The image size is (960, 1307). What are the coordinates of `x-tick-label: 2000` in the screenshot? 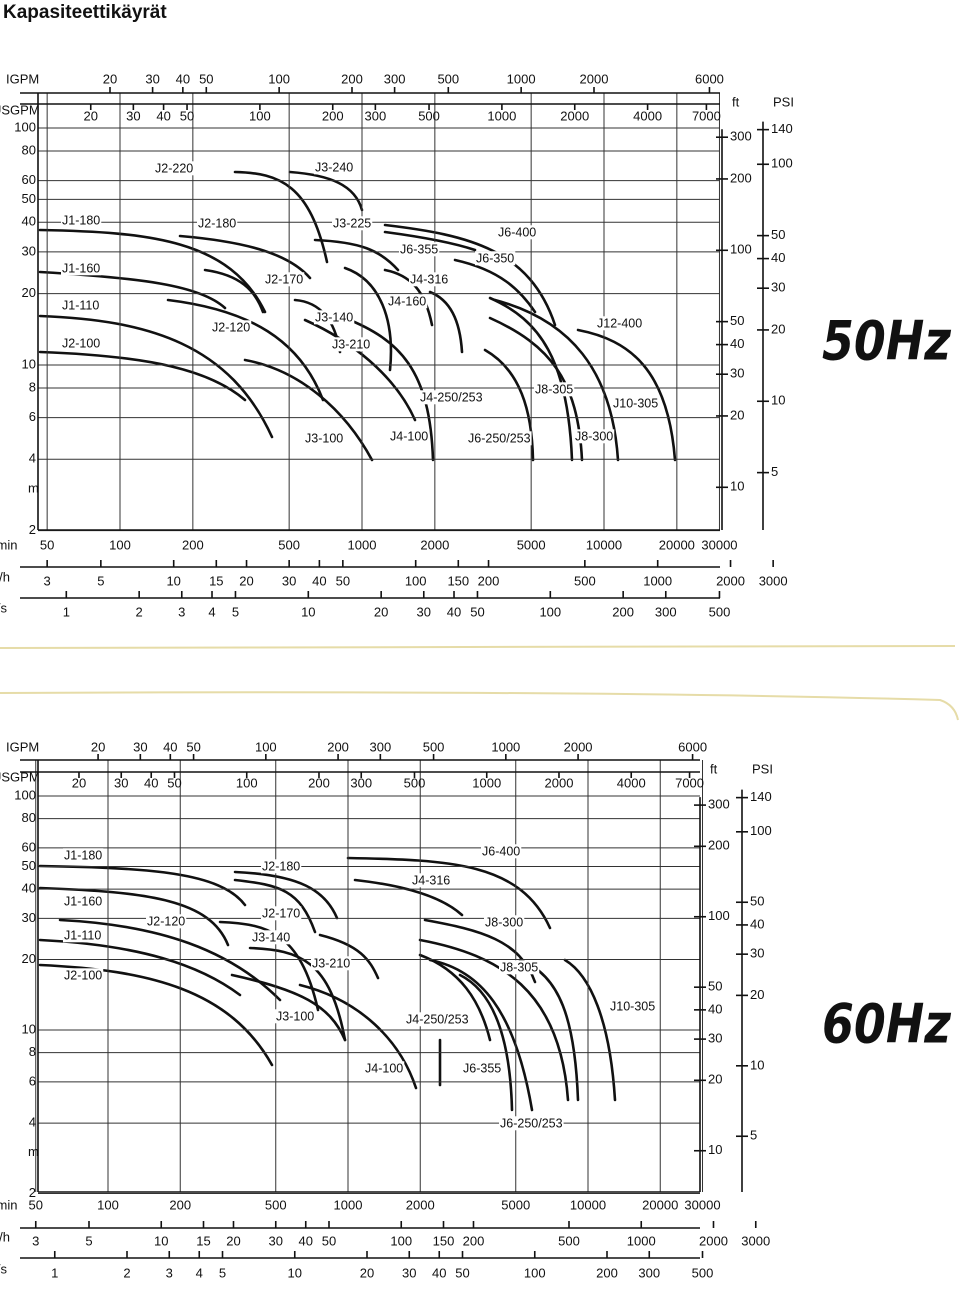 It's located at (434, 544).